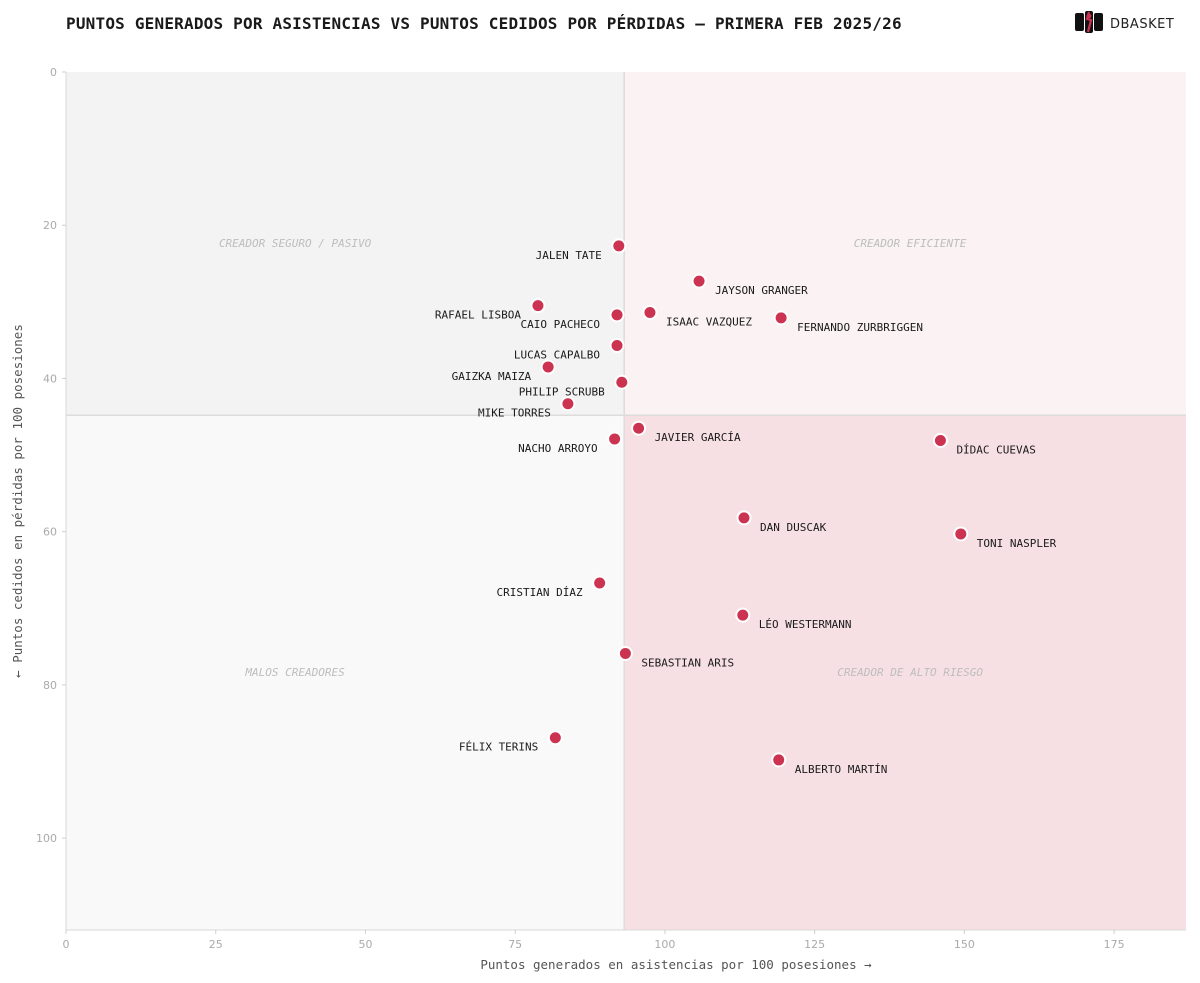 Image resolution: width=1200 pixels, height=983 pixels. I want to click on point-label: RAFAEL LISBOA, so click(478, 315).